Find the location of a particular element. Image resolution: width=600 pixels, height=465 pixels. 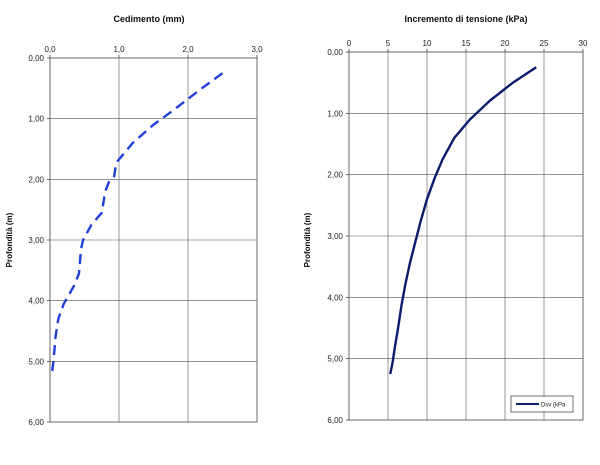

chart-settlement-title: Cedimento (mm) is located at coordinates (148, 19).